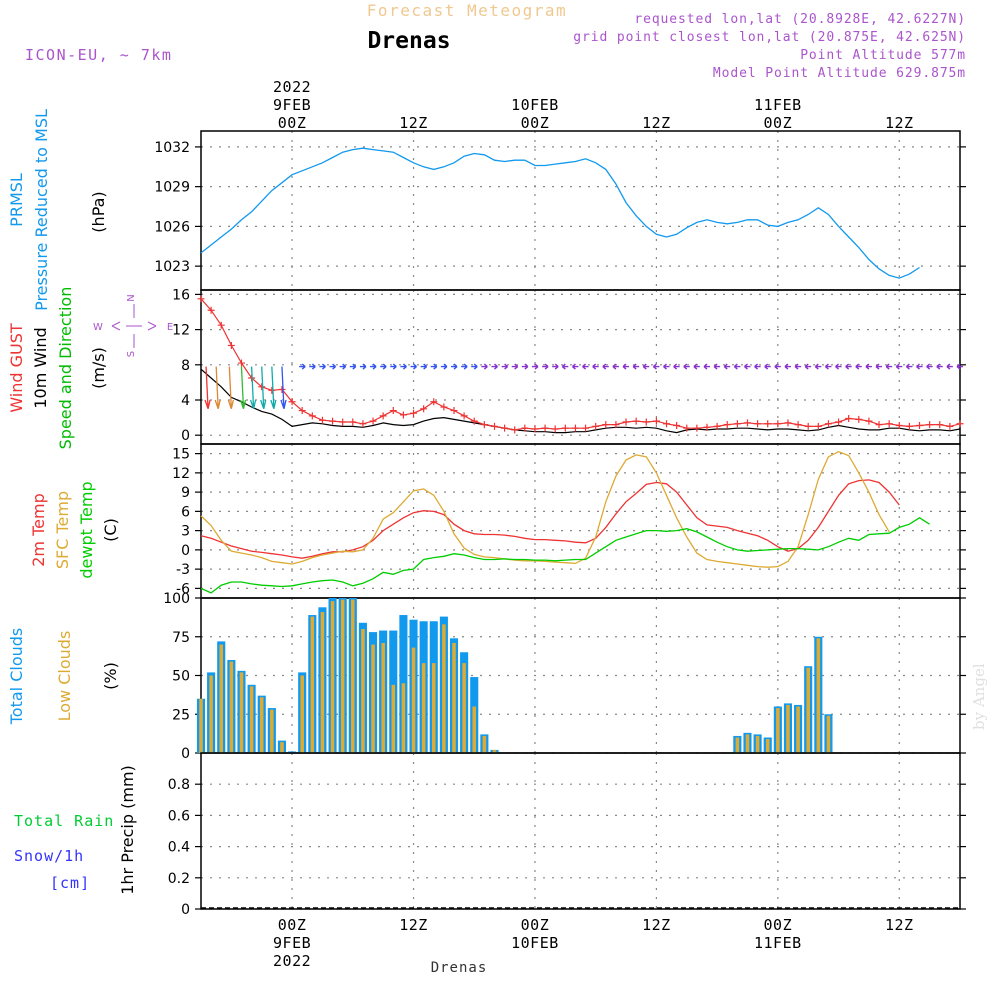  Describe the element at coordinates (16, 677) in the screenshot. I see `total-clouds-label: Total Clouds` at that location.